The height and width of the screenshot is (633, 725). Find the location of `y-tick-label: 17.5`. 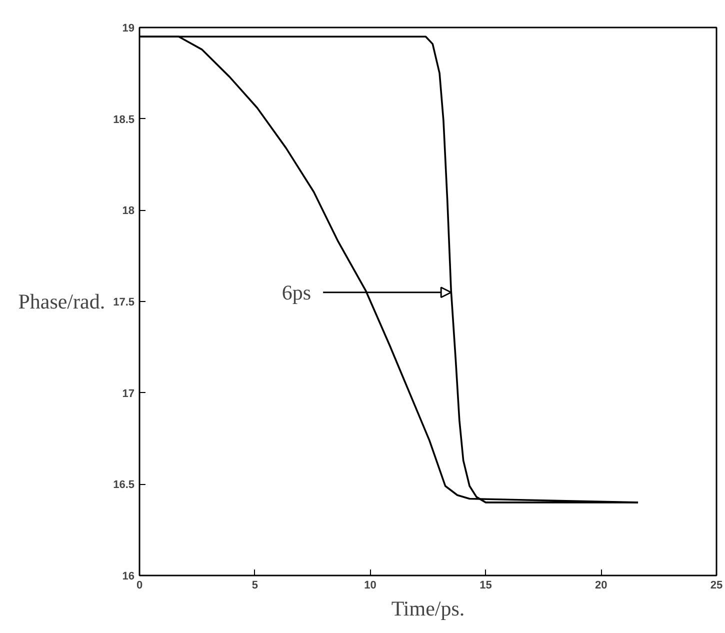

y-tick-label: 17.5 is located at coordinates (124, 302).